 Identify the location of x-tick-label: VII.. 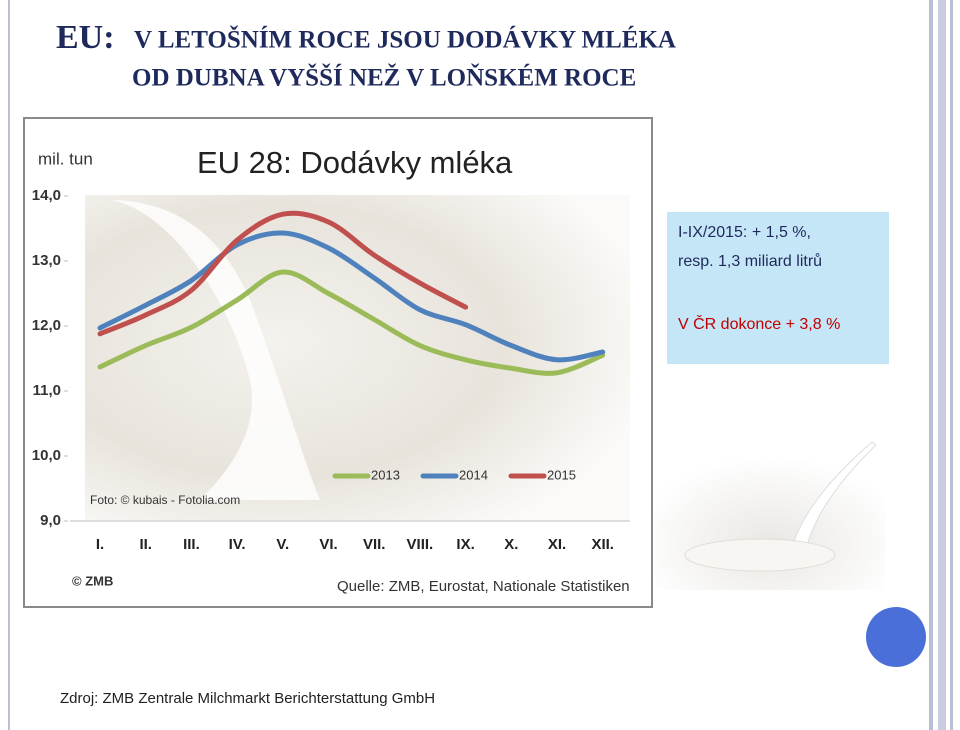
(374, 544).